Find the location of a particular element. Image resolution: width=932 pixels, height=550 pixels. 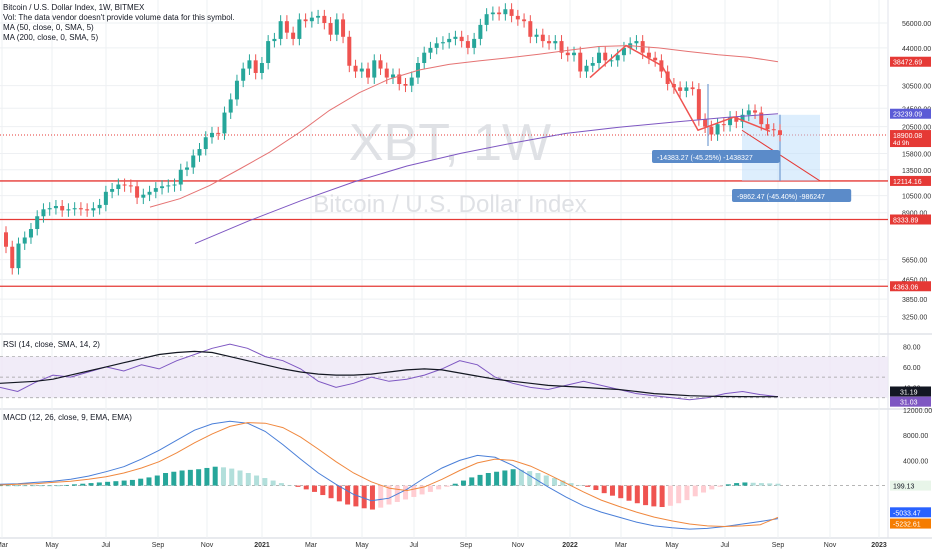

price-label: 4363.06 is located at coordinates (905, 287).